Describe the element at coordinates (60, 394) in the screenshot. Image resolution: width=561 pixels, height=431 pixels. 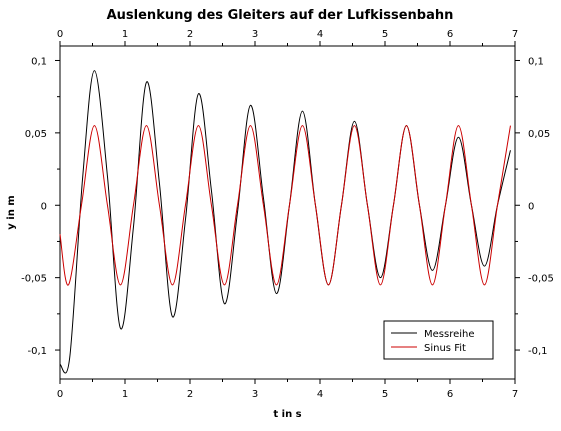
I see `x-tick-label-bottom: 0` at that location.